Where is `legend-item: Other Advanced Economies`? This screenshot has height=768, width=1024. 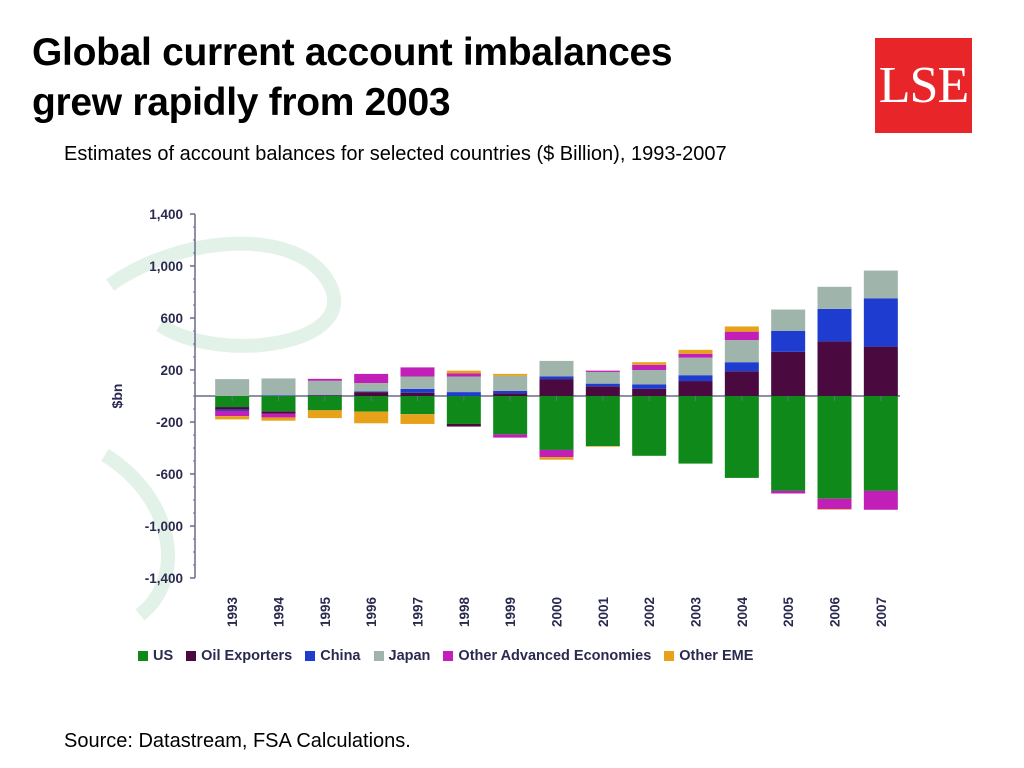 legend-item: Other Advanced Economies is located at coordinates (547, 656).